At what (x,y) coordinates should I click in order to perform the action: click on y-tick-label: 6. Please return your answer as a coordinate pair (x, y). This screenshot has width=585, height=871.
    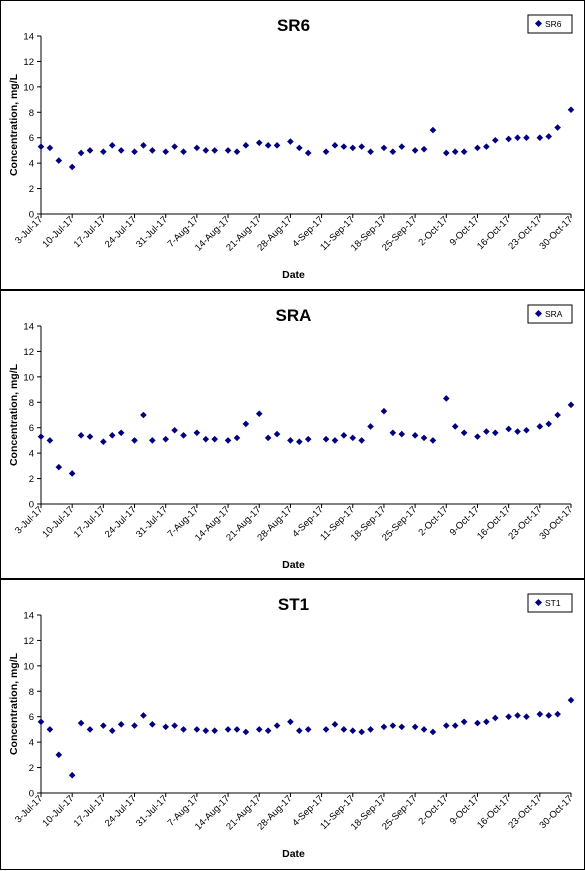
    Looking at the image, I should click on (31, 717).